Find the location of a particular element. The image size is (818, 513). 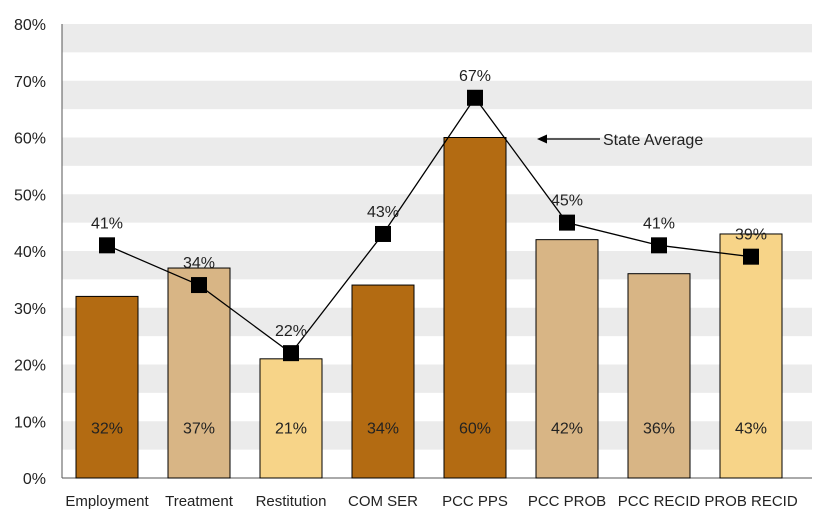

bar-value-label: 37% is located at coordinates (199, 429).